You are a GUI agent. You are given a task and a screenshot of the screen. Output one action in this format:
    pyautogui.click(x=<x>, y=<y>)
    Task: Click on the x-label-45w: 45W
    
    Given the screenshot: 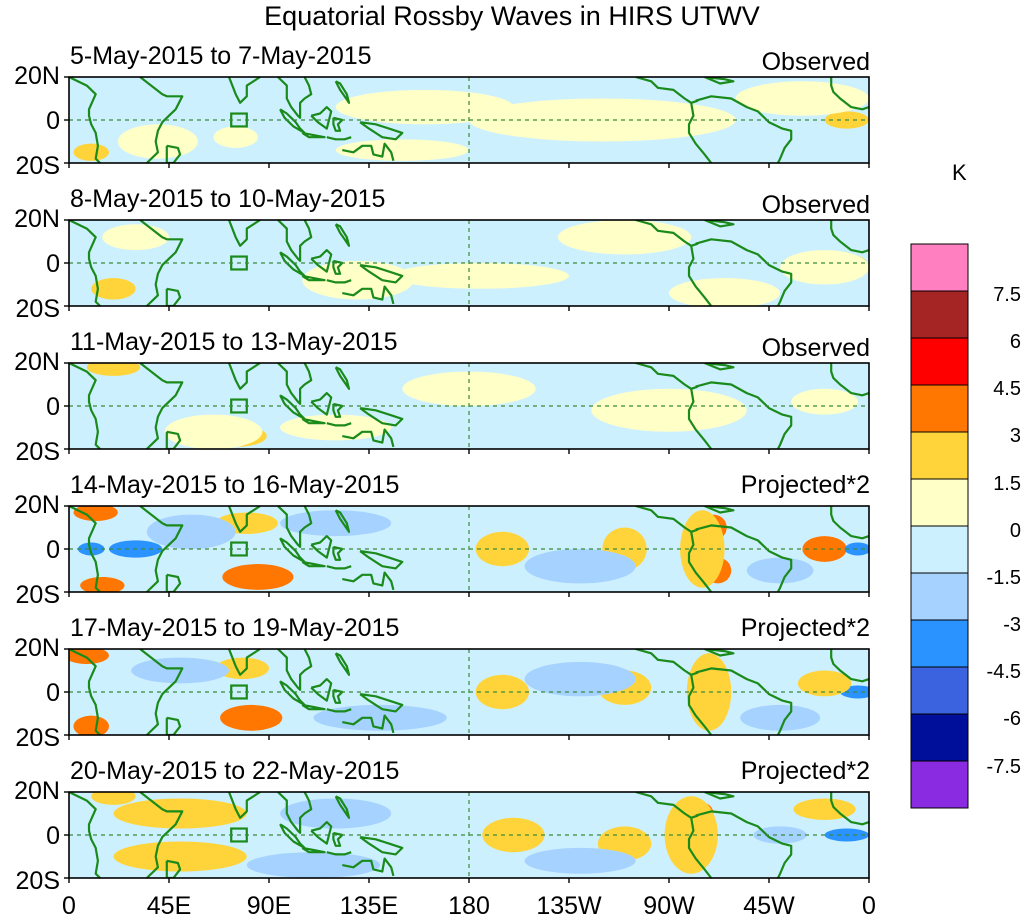 What is the action you would take?
    pyautogui.click(x=769, y=906)
    